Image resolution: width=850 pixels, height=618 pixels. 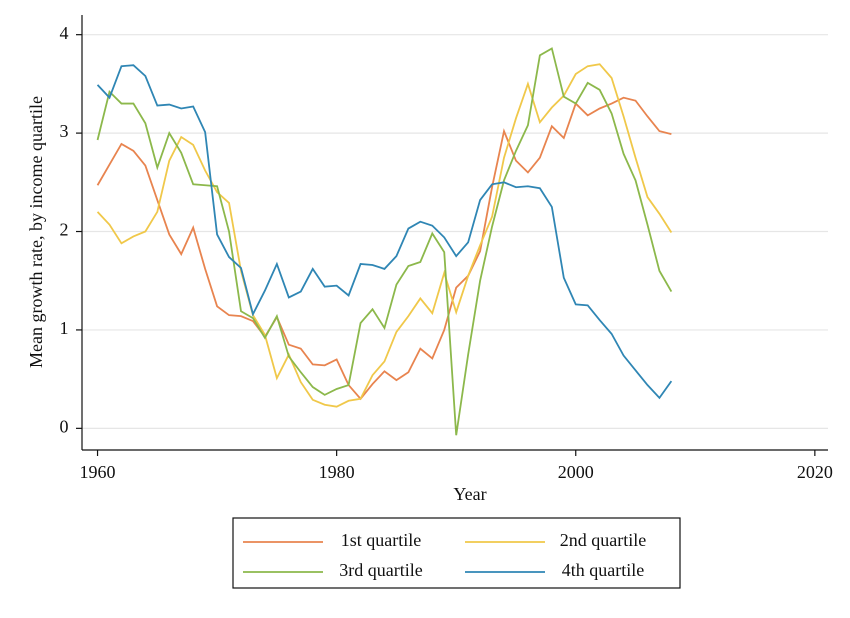 I want to click on legend-label: 1st quartile, so click(x=381, y=540).